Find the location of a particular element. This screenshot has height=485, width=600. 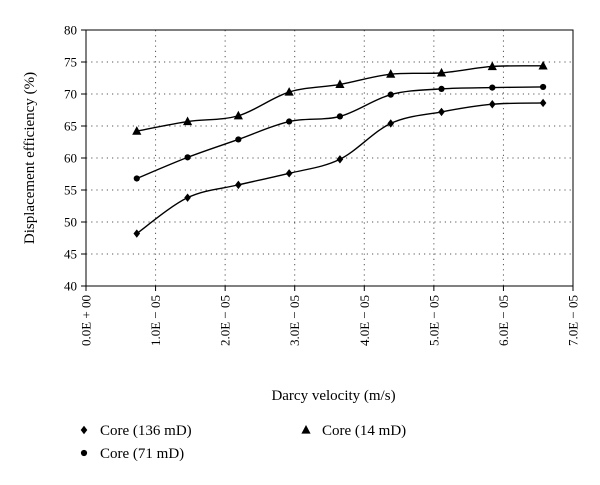

y-axis: 40 45 50 55 60 65 70 75 80 is located at coordinates (75, 158).